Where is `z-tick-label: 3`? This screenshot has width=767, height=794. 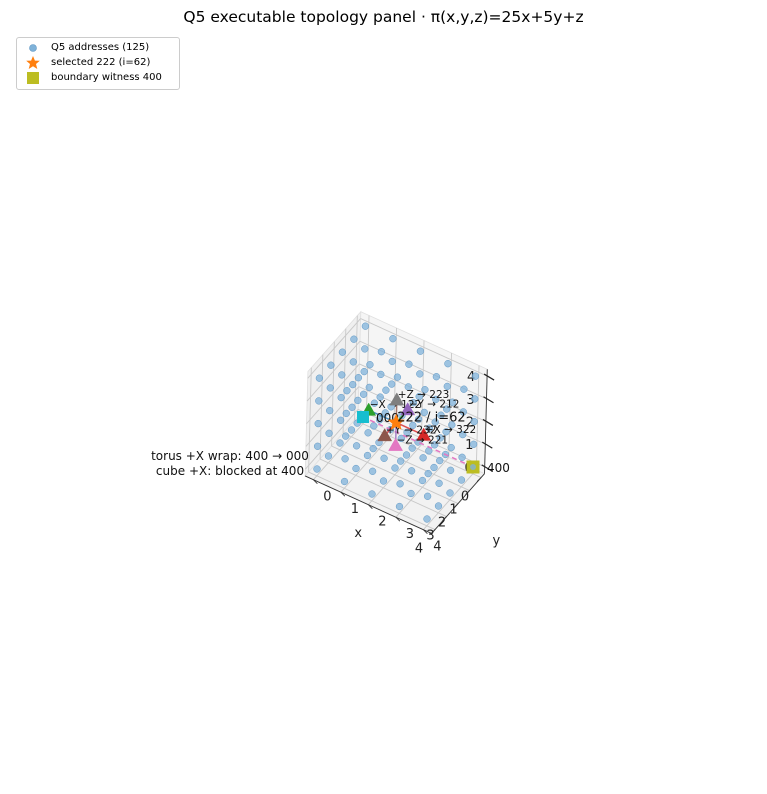
z-tick-label: 3 is located at coordinates (470, 400).